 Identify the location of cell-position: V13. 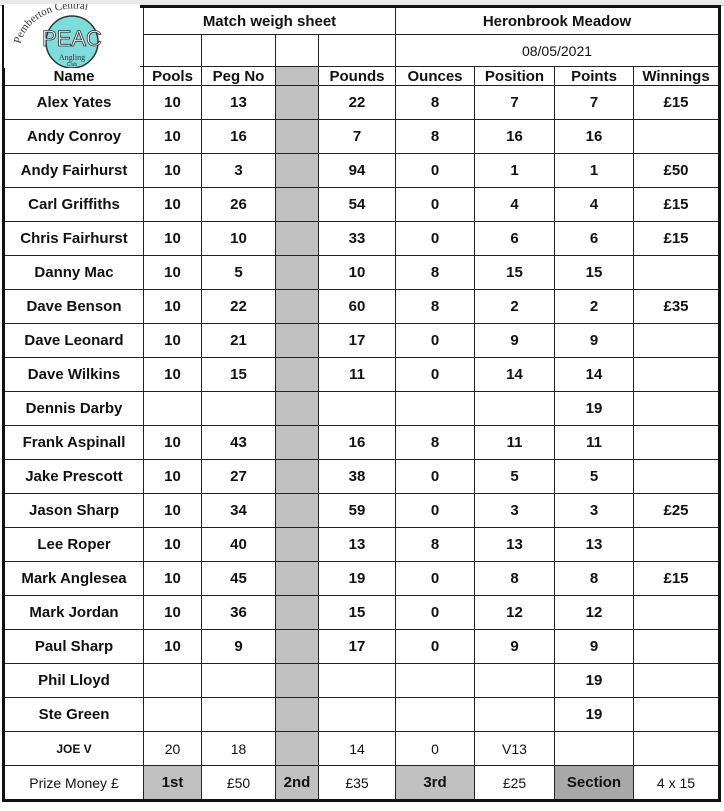
(514, 748).